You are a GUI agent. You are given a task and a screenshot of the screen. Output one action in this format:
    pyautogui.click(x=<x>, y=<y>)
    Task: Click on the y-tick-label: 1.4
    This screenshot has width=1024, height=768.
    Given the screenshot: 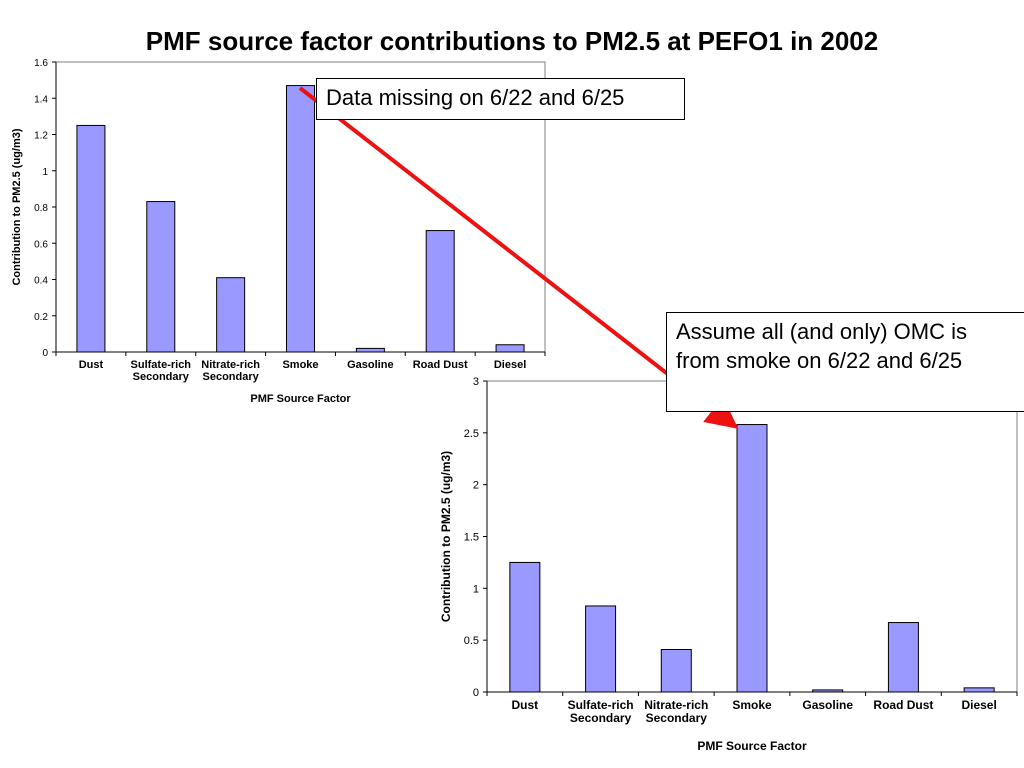 What is the action you would take?
    pyautogui.click(x=41, y=99)
    